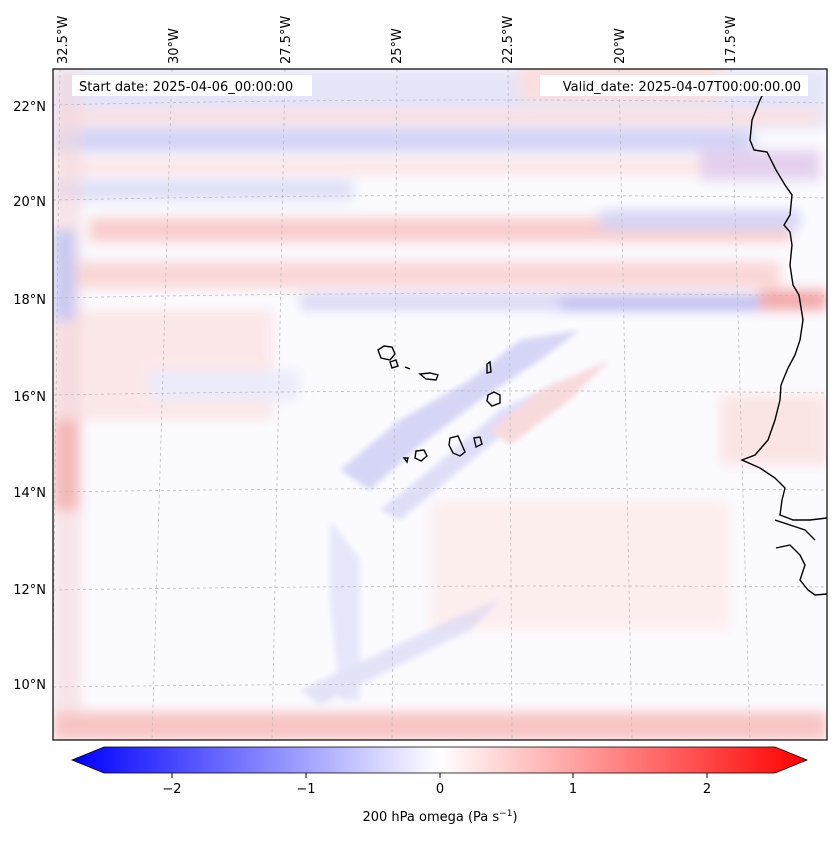  What do you see at coordinates (63, 40) in the screenshot?
I see `lon-label: 32.5°W` at bounding box center [63, 40].